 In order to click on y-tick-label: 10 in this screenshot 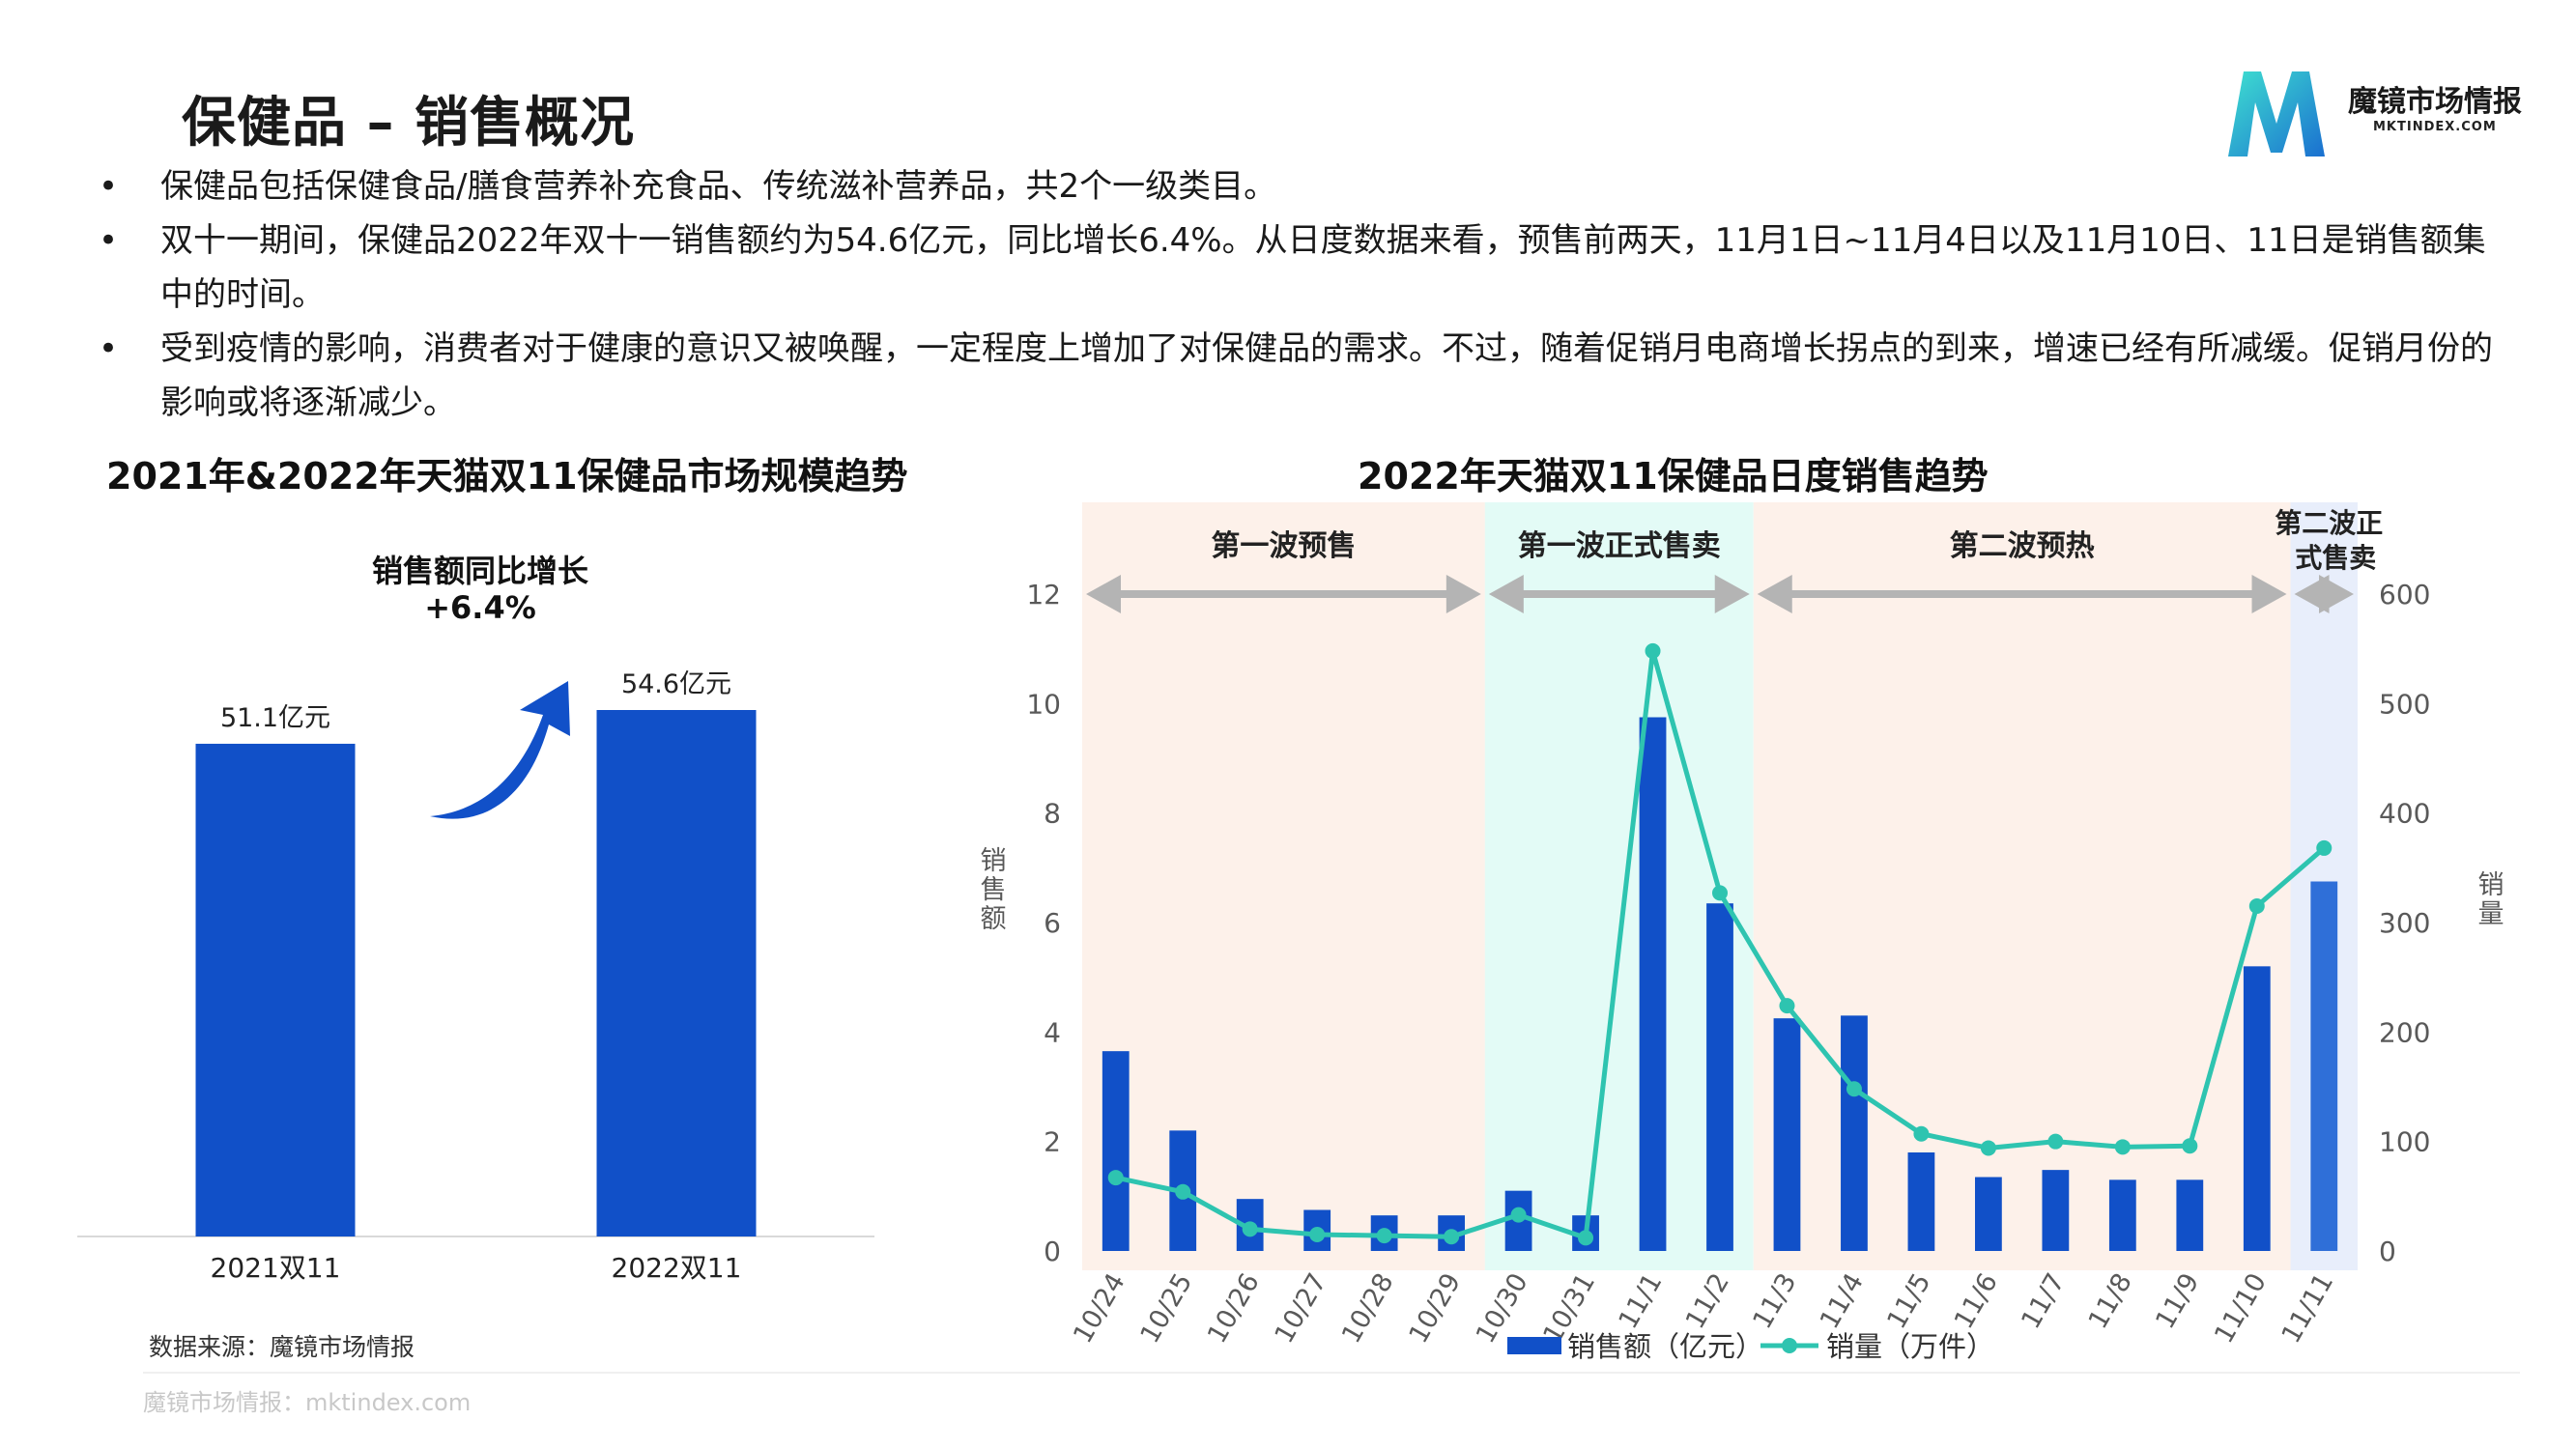, I will do `click(1044, 704)`.